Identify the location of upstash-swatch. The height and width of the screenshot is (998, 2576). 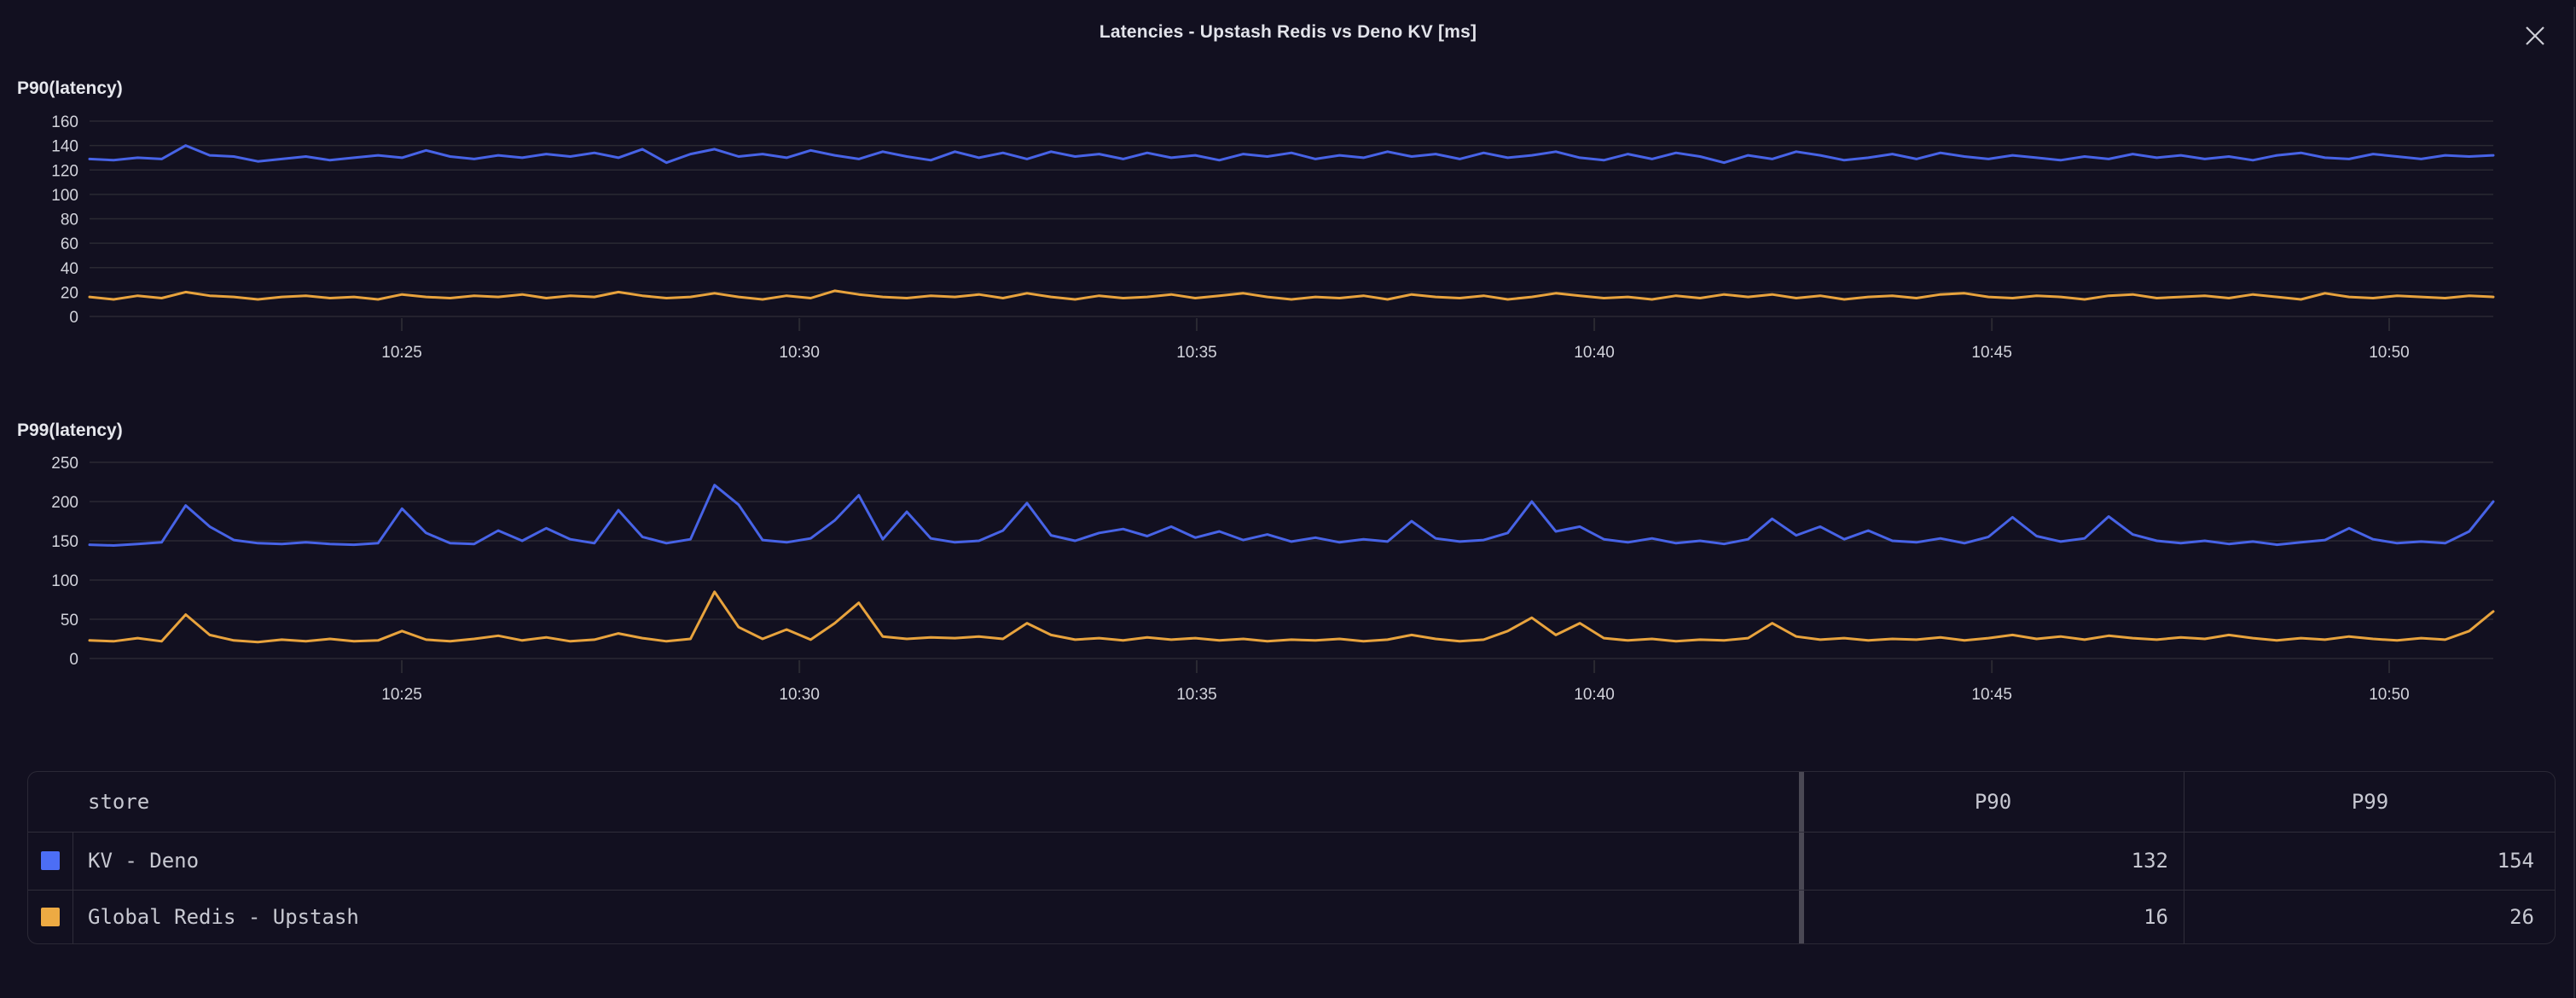
(50, 917).